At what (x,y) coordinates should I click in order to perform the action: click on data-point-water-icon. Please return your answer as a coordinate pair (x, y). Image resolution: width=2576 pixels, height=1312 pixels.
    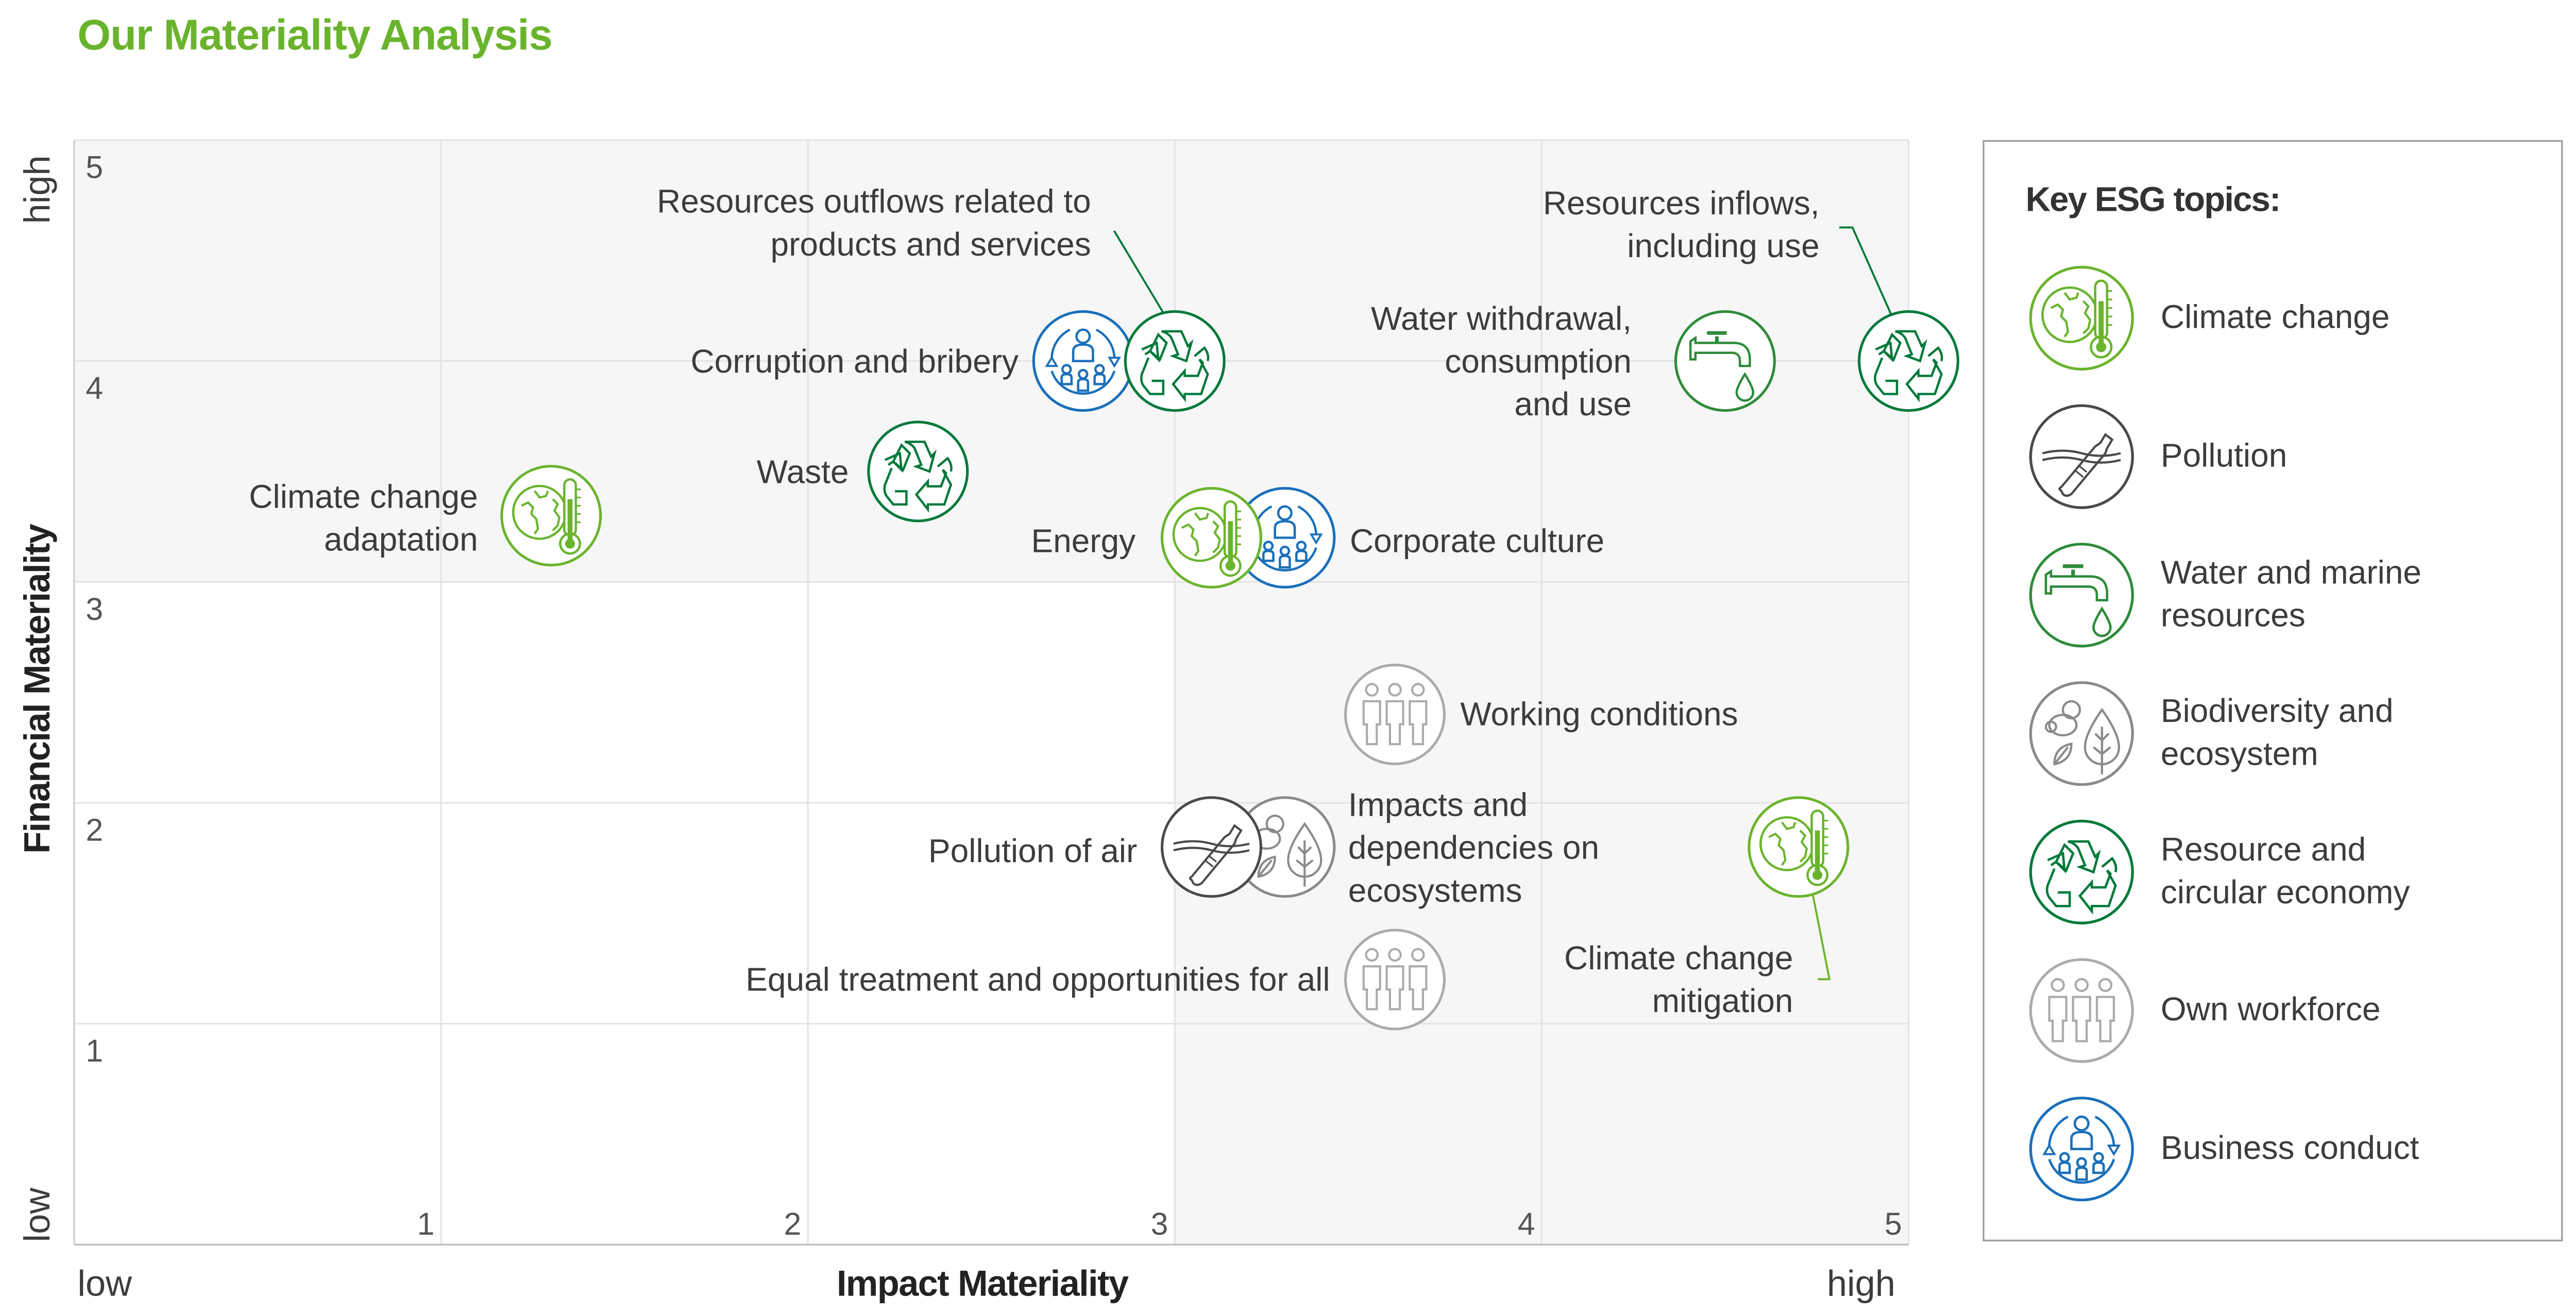
    Looking at the image, I should click on (1724, 361).